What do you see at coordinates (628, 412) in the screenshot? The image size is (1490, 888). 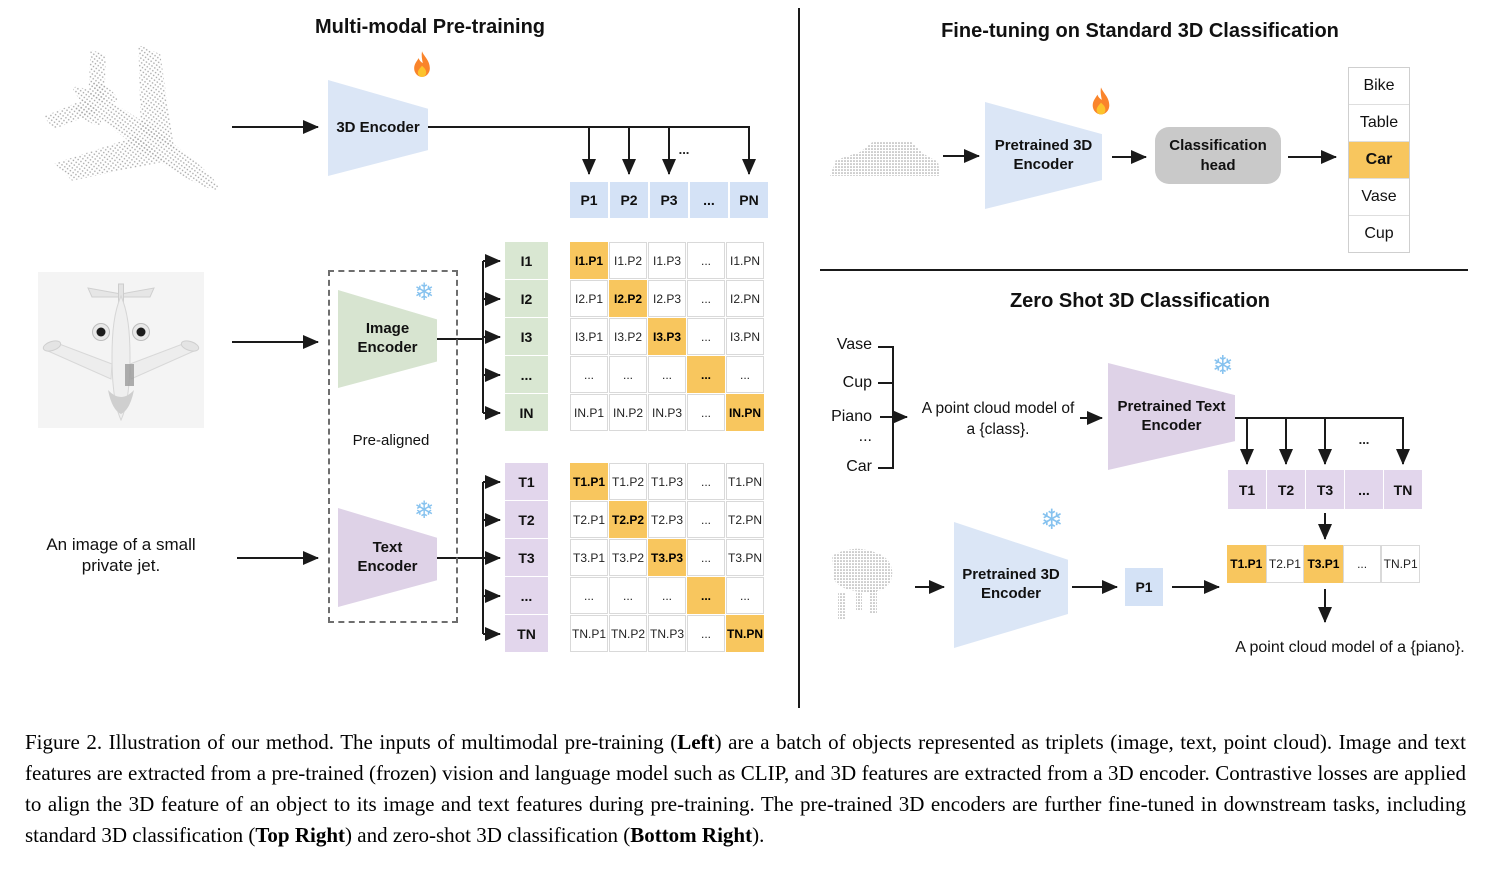 I see `matrix-cell: IN.P2` at bounding box center [628, 412].